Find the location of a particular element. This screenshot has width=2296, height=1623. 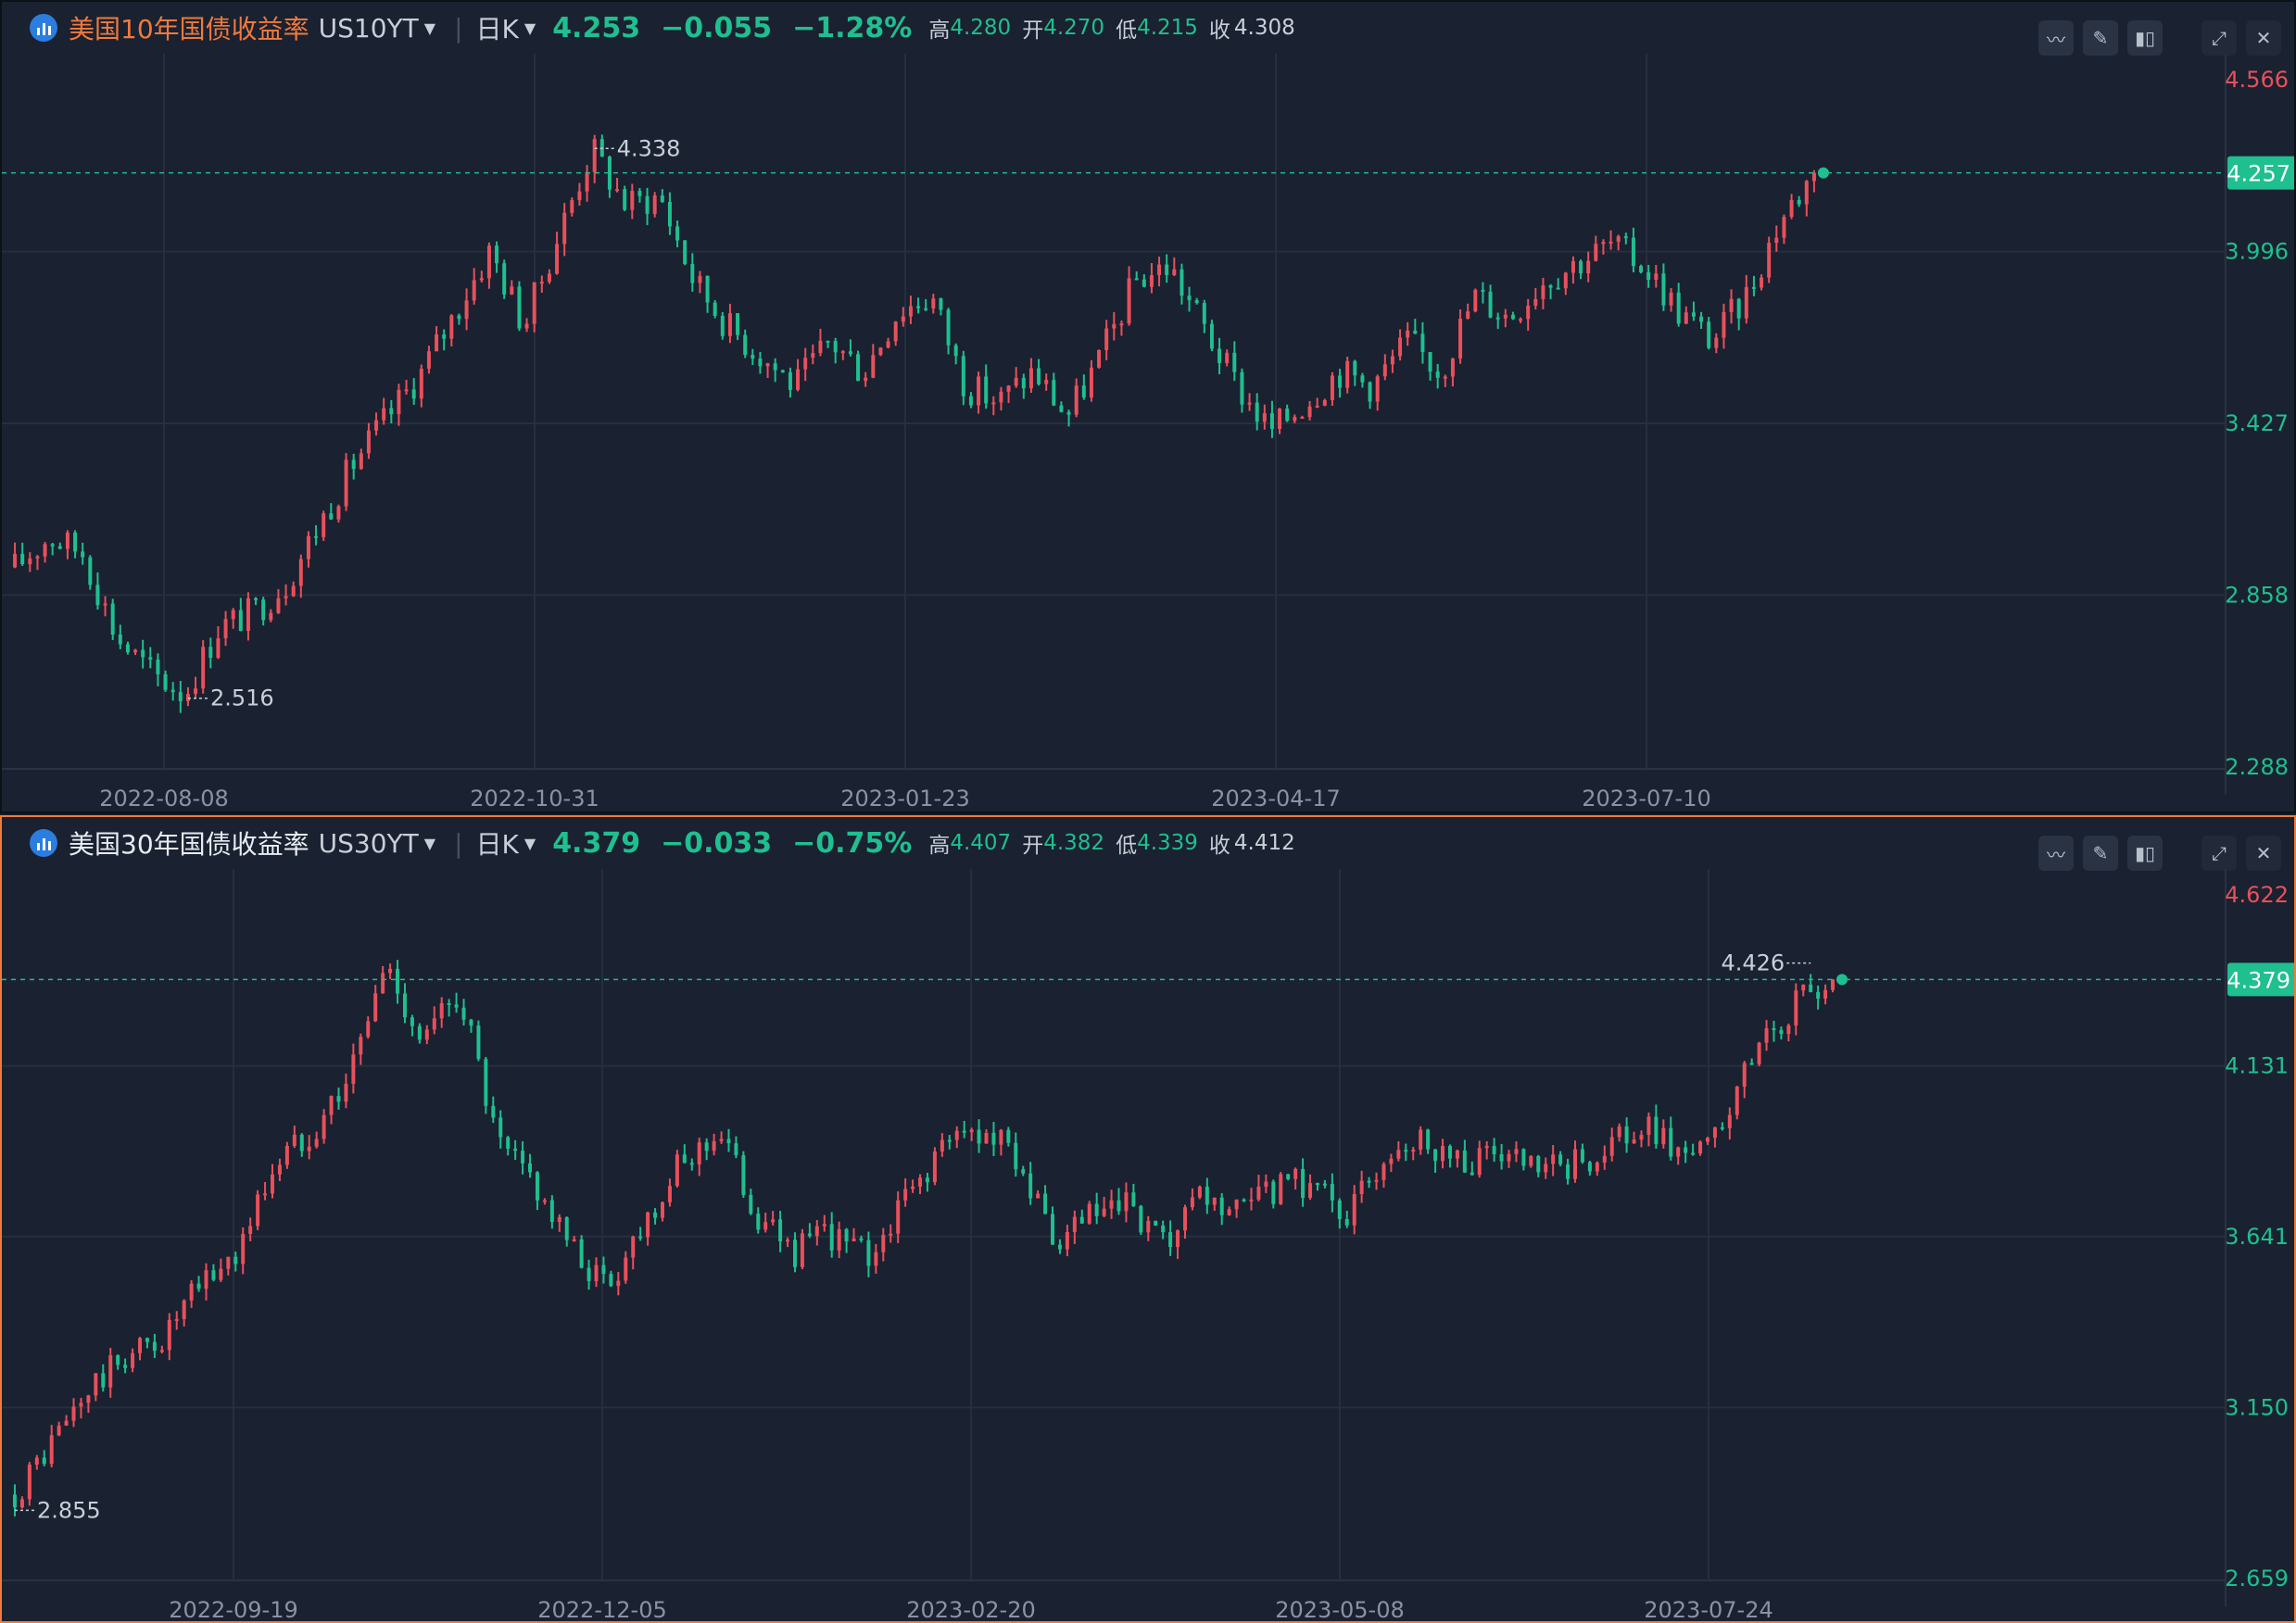

price-change-percent: −0.75% is located at coordinates (852, 843).